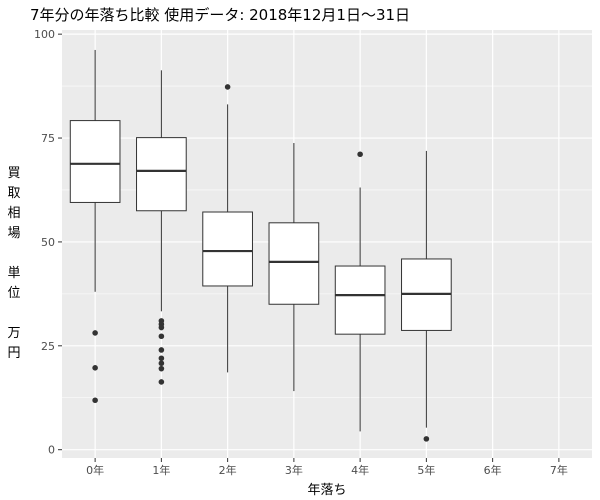  Describe the element at coordinates (493, 470) in the screenshot. I see `x-tick-label: 6年` at that location.